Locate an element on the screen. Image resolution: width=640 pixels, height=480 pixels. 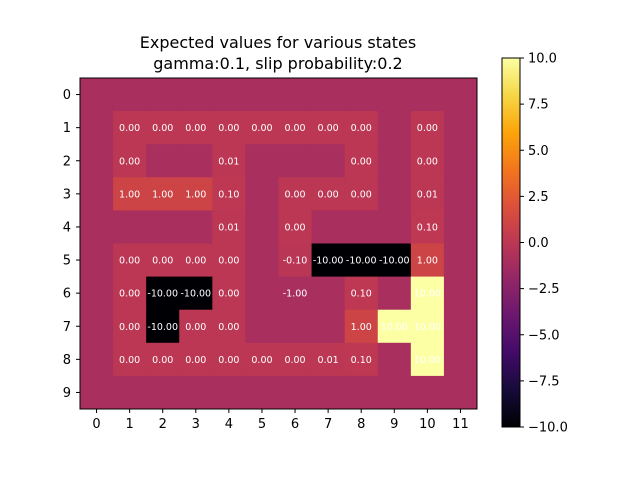
x-tick-label: 1 is located at coordinates (129, 424).